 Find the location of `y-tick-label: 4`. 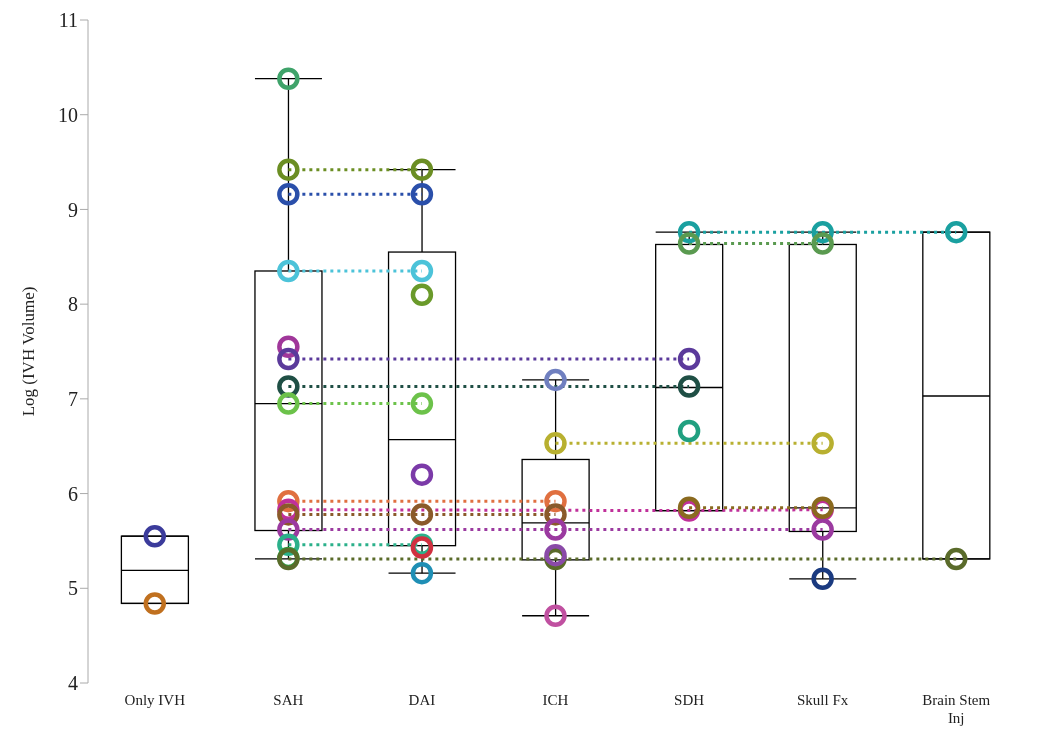

y-tick-label: 4 is located at coordinates (73, 683).